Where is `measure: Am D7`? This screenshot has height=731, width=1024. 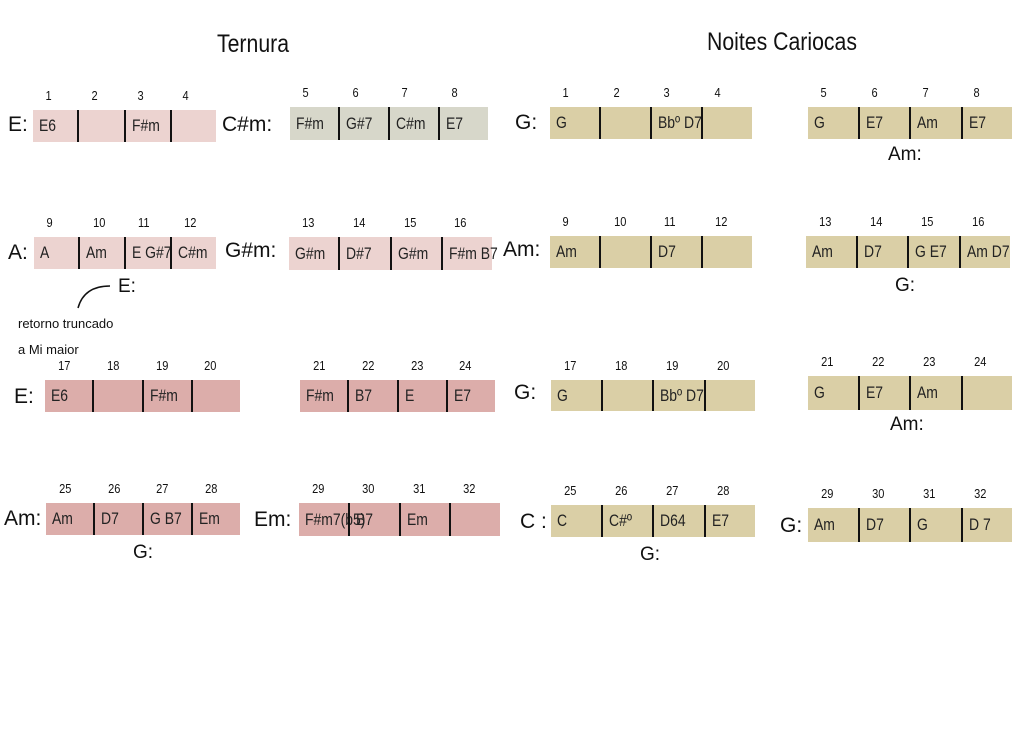 measure: Am D7 is located at coordinates (984, 252).